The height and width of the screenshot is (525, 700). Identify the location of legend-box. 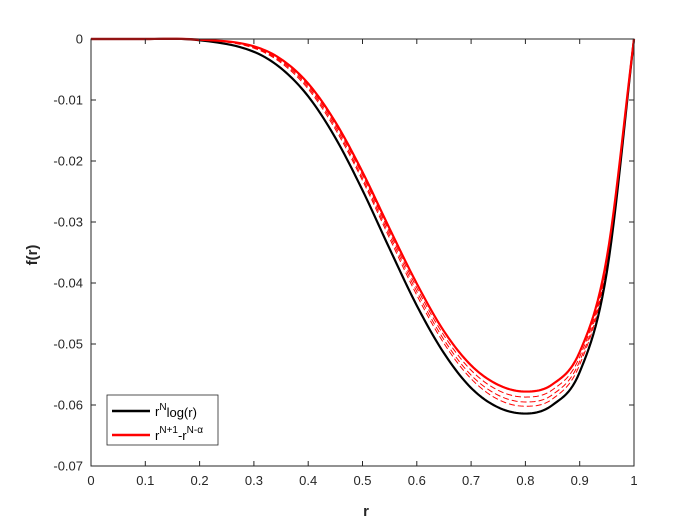
(162, 420).